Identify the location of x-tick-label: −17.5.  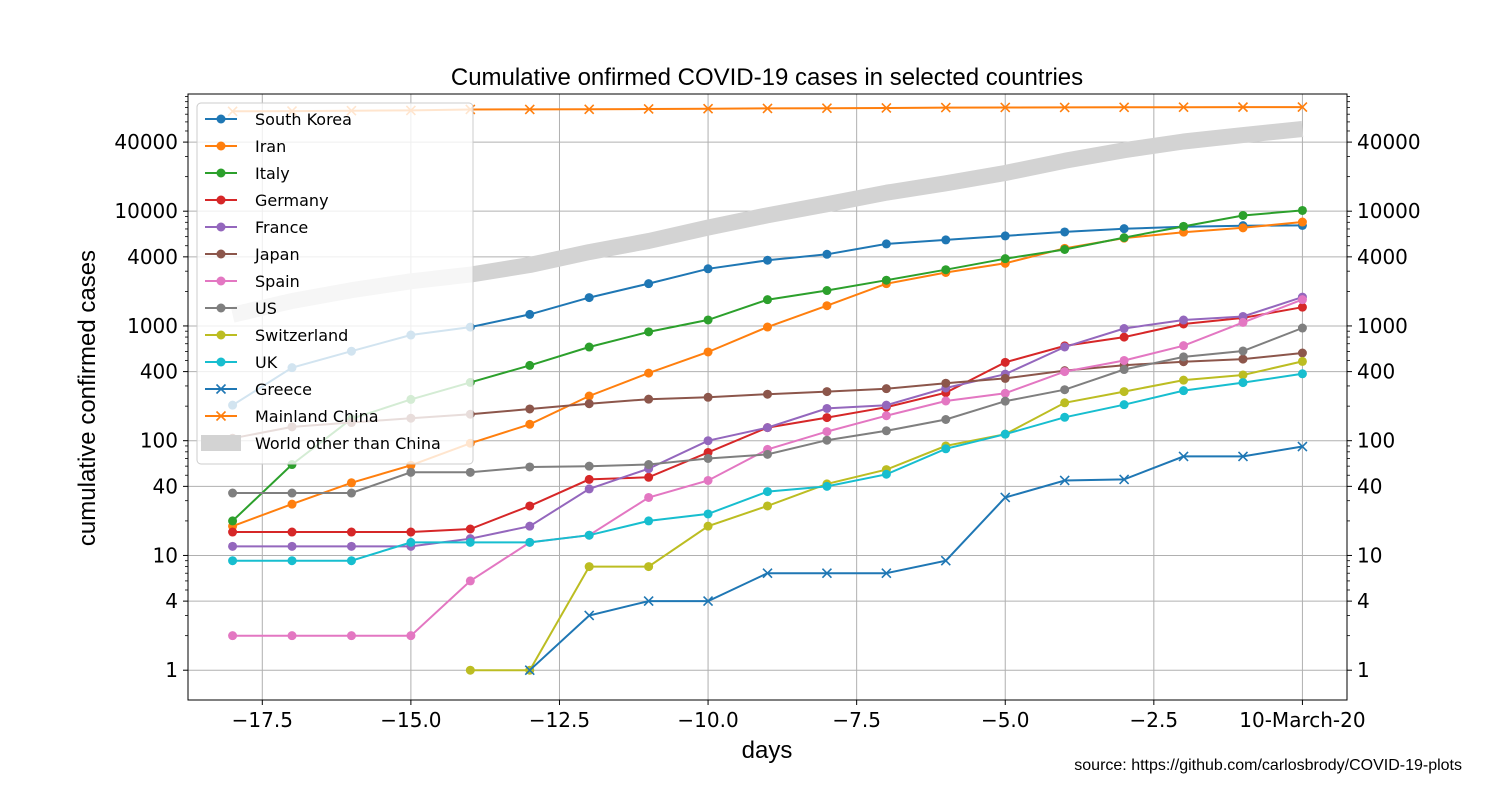
(262, 720).